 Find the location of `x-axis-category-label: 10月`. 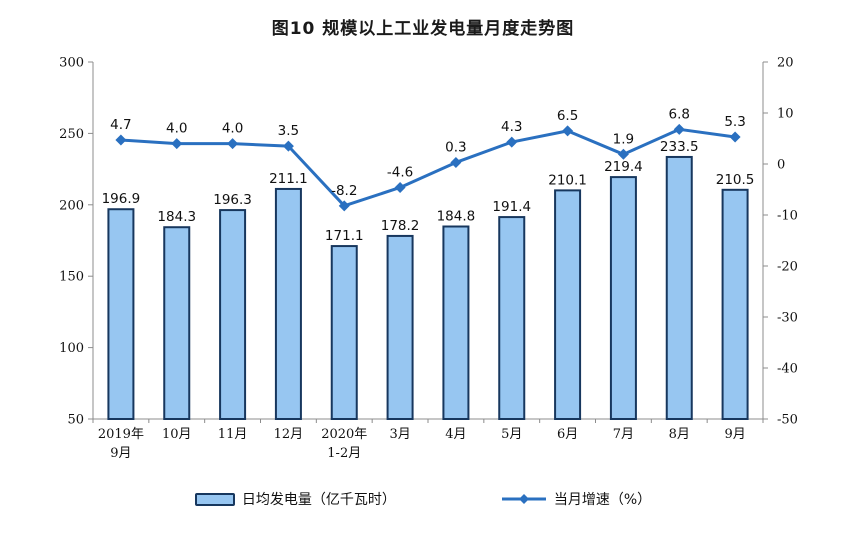

x-axis-category-label: 10月 is located at coordinates (177, 434).